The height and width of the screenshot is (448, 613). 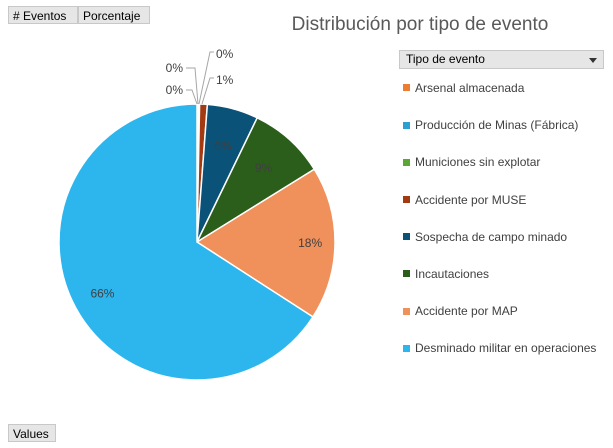 What do you see at coordinates (192, 86) in the screenshot?
I see `leader-line-produccion-de-minas-fabrica` at bounding box center [192, 86].